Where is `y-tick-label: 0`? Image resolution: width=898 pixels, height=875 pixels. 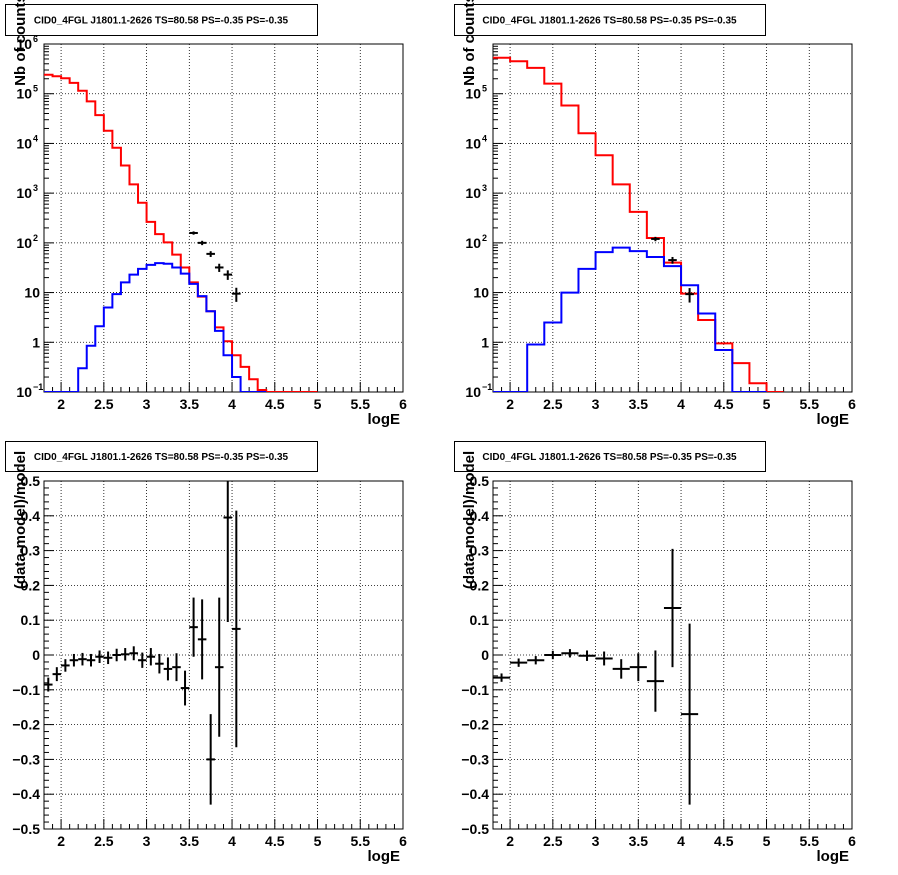
y-tick-label: 0 is located at coordinates (36, 655).